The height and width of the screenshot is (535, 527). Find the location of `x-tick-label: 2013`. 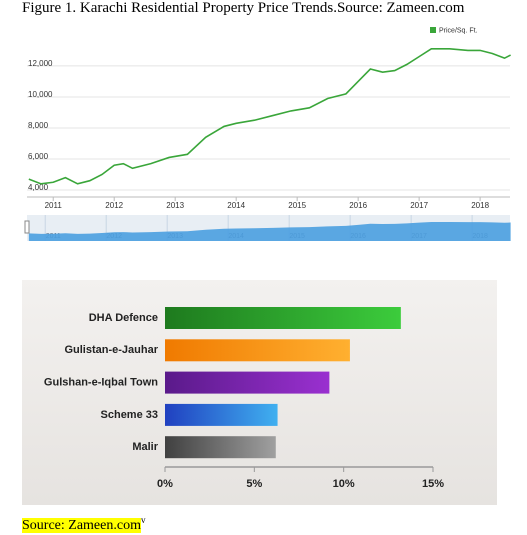

x-tick-label: 2013 is located at coordinates (175, 205).